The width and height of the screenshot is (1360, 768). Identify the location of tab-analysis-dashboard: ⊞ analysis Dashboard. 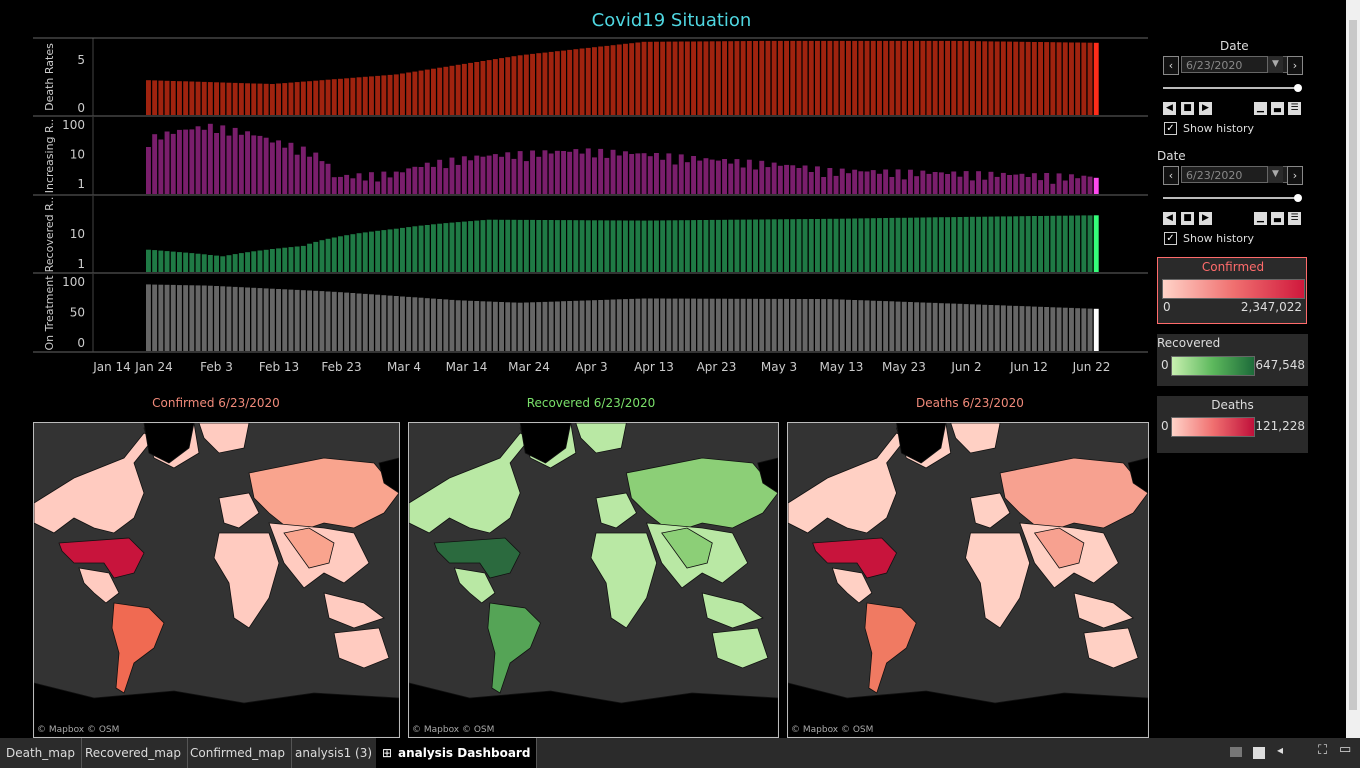
(457, 753).